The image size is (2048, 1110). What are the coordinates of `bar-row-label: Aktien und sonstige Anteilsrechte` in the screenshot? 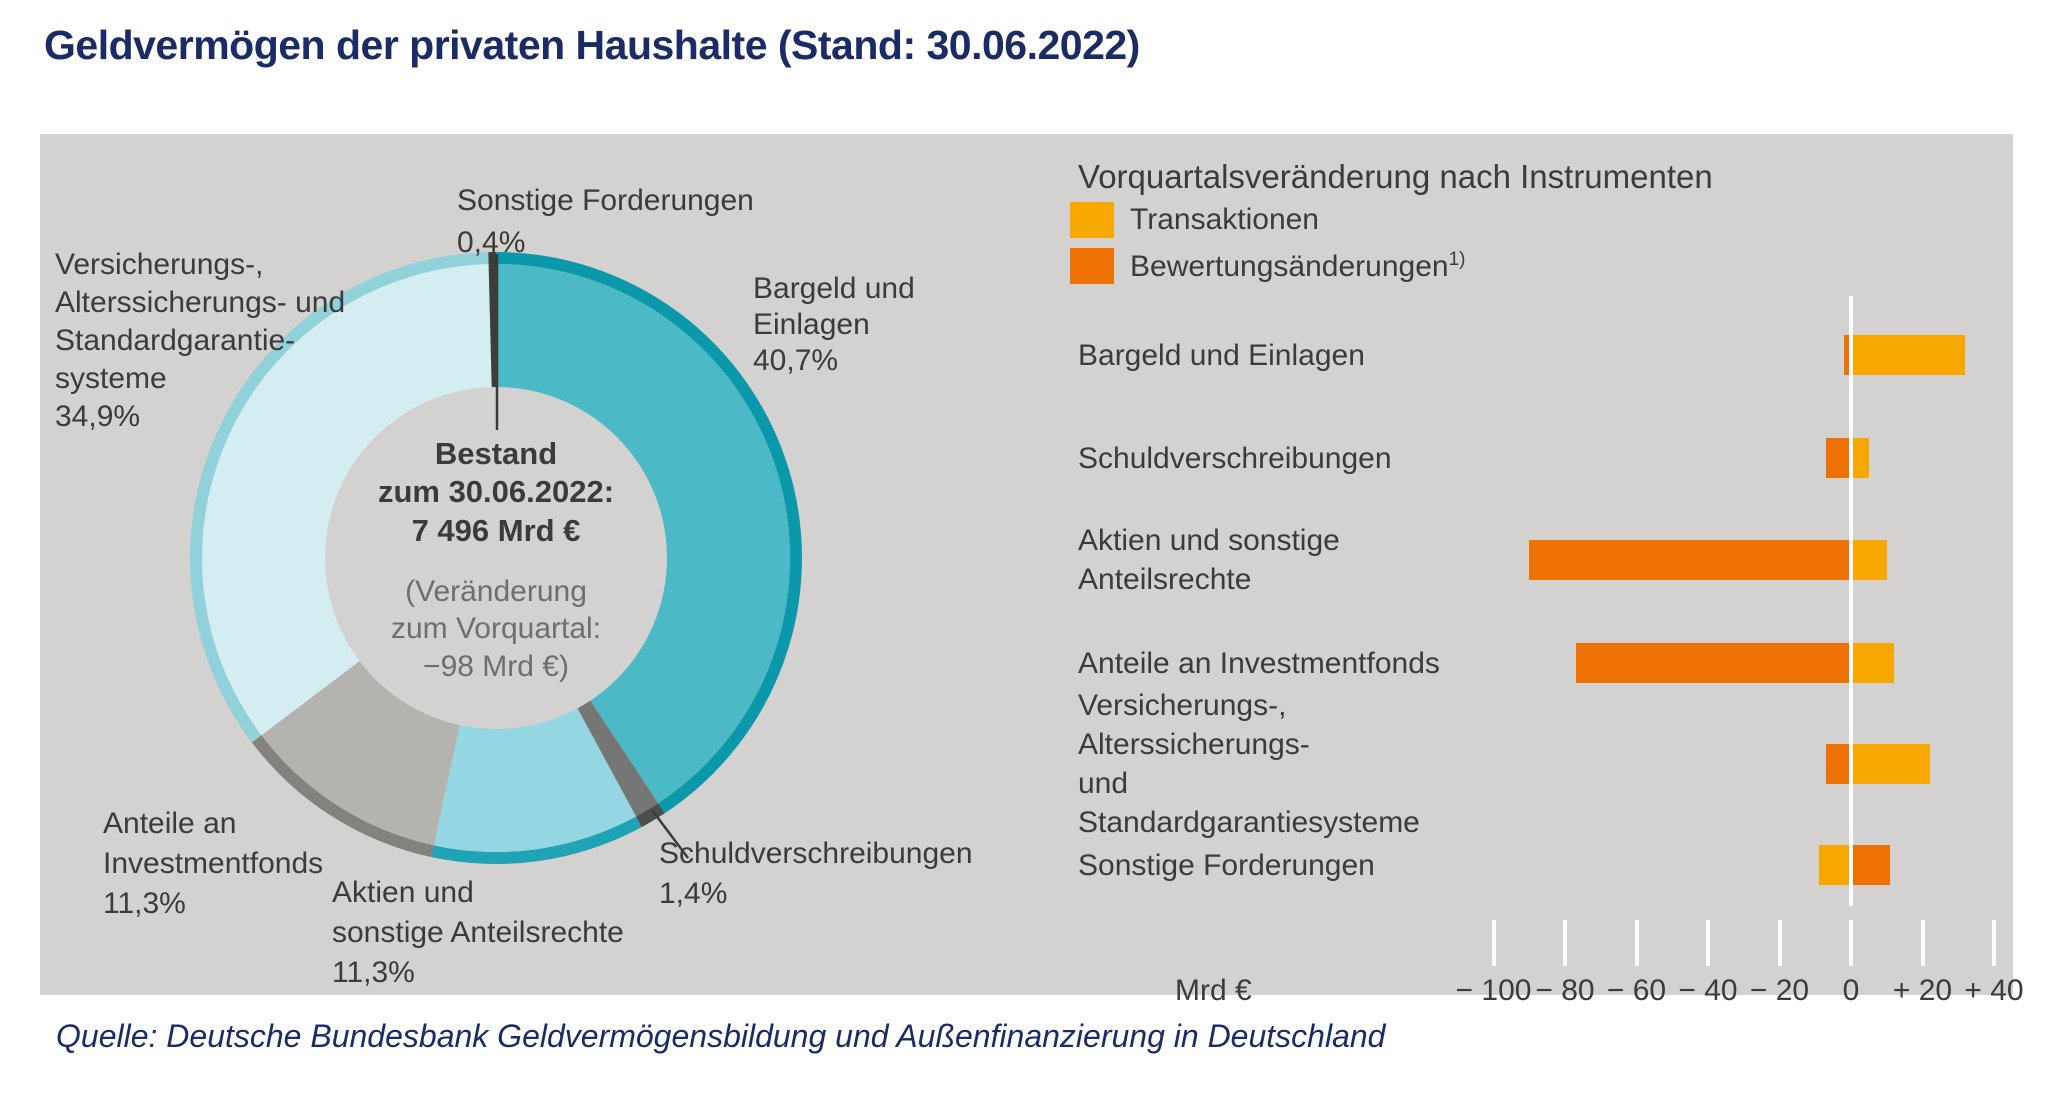 It's located at (1273, 560).